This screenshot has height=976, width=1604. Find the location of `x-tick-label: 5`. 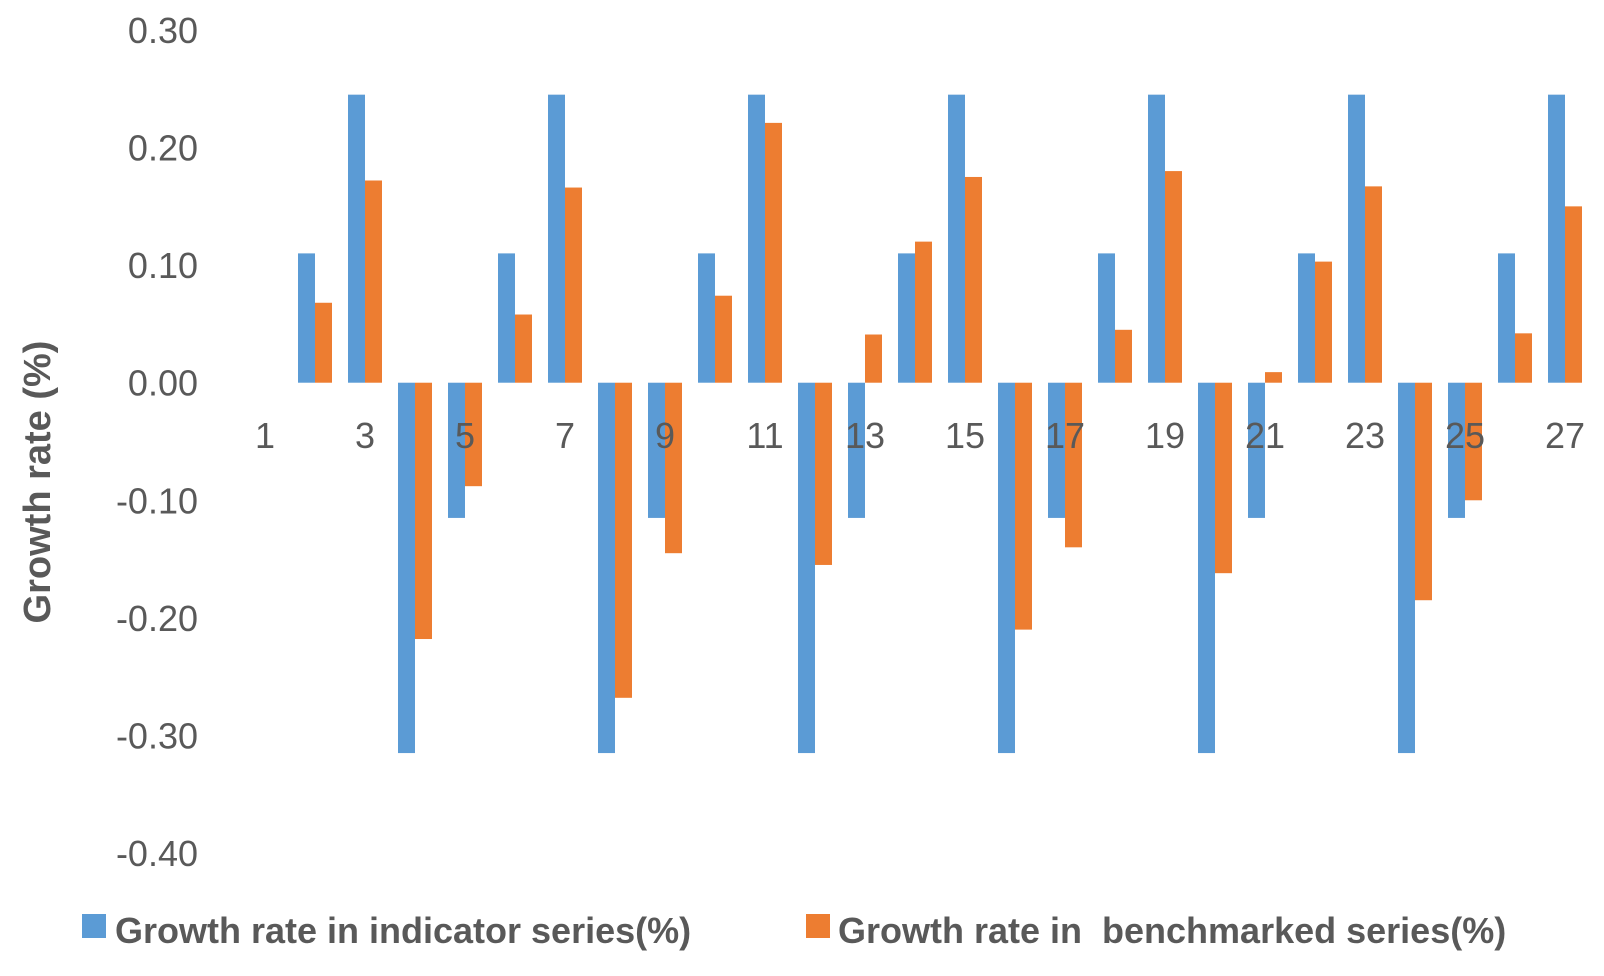

x-tick-label: 5 is located at coordinates (465, 435).